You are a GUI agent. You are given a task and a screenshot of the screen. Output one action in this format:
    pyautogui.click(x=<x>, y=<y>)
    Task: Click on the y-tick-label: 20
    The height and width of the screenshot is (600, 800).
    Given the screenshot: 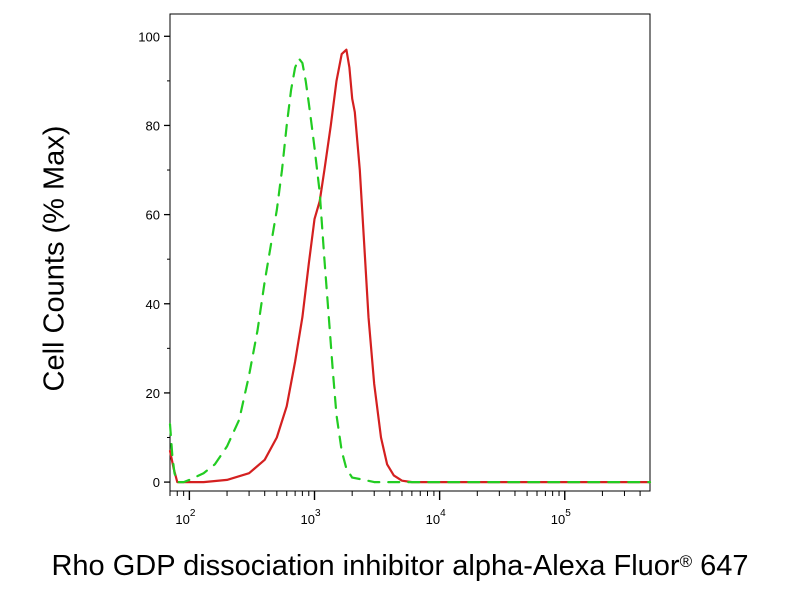 What is the action you would take?
    pyautogui.click(x=153, y=393)
    